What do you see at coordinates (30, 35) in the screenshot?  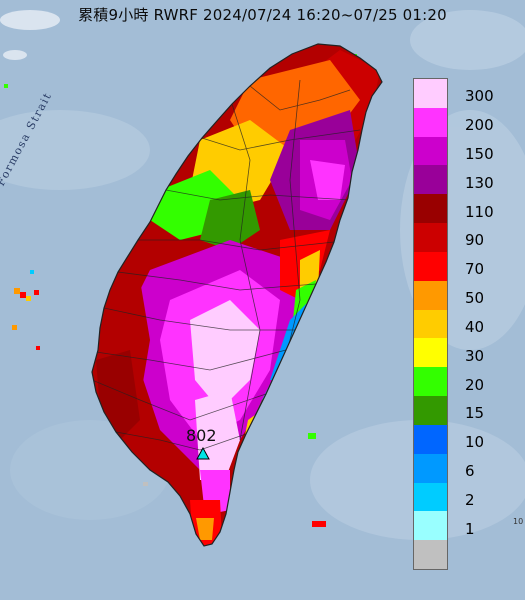 I see `cloud-patches` at bounding box center [30, 35].